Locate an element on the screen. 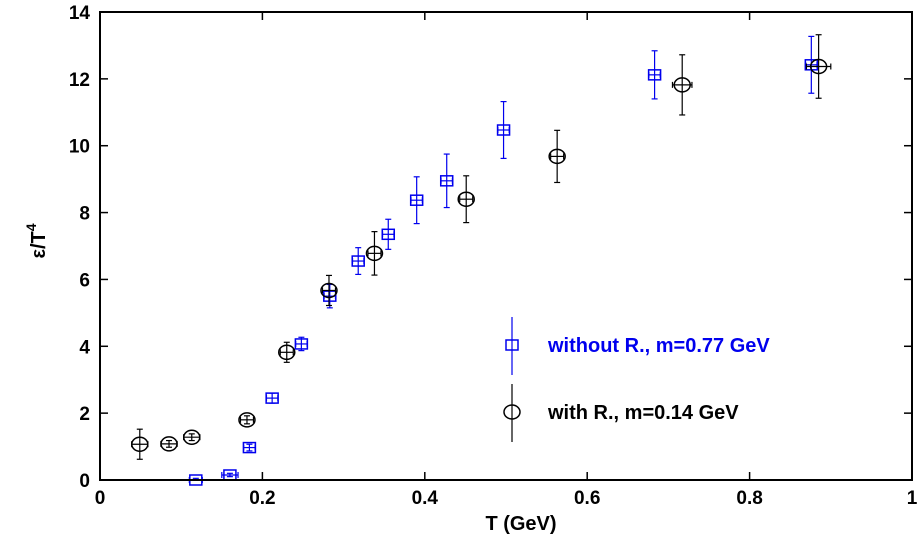 The image size is (920, 535). y-tick-label: 0 is located at coordinates (84, 481).